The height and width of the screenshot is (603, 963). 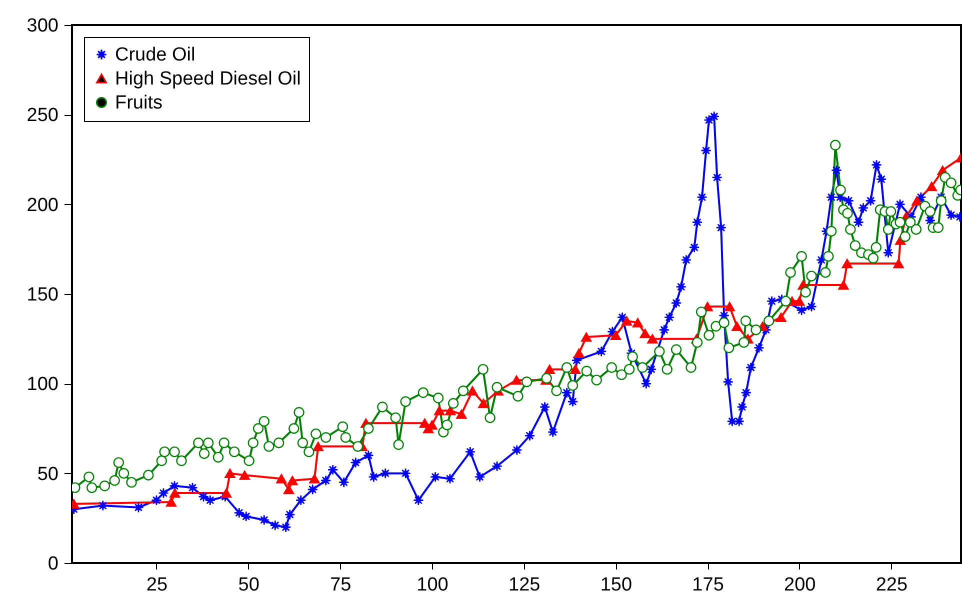 What do you see at coordinates (47, 474) in the screenshot?
I see `y-tick-label: 50` at bounding box center [47, 474].